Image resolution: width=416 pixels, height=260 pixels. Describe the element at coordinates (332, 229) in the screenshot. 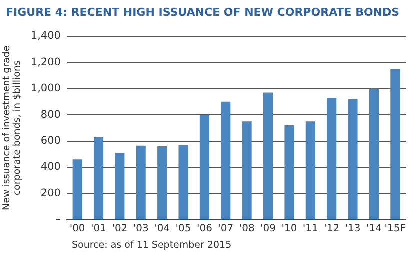

I see `x-tick-label: '12` at that location.